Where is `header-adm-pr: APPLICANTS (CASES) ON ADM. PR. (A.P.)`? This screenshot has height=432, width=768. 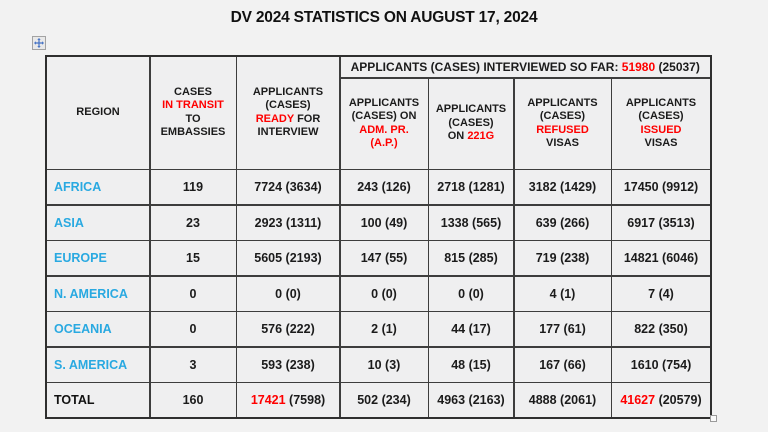
header-adm-pr: APPLICANTS (CASES) ON ADM. PR. (A.P.) is located at coordinates (384, 123).